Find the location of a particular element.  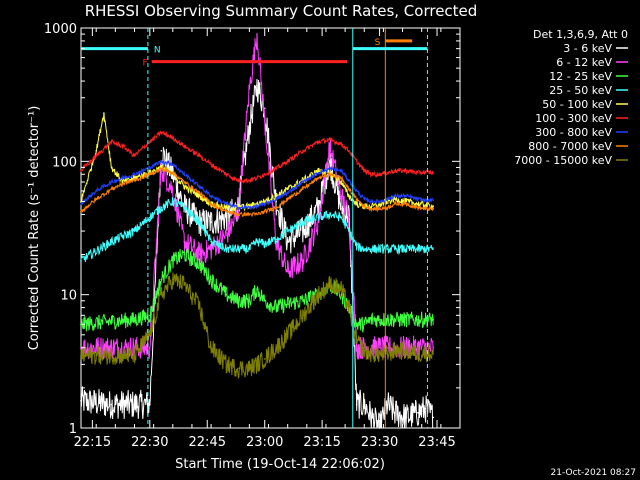

legend-label: 6 - 12 keV is located at coordinates (584, 62).